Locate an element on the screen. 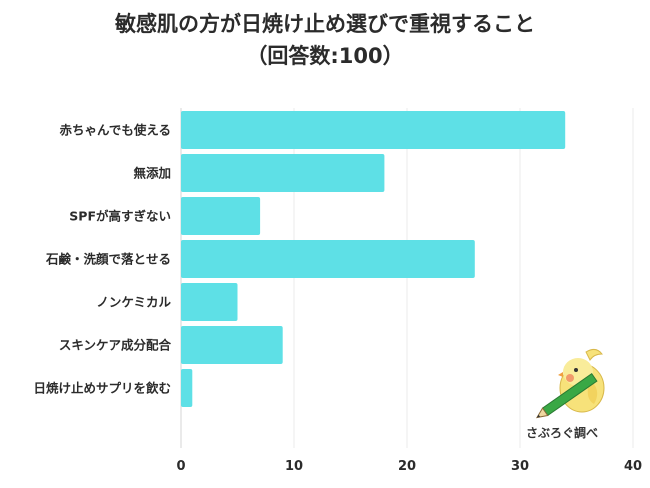 The height and width of the screenshot is (488, 650). category-label: 石鹸・洗顔で落とせる is located at coordinates (108, 259).